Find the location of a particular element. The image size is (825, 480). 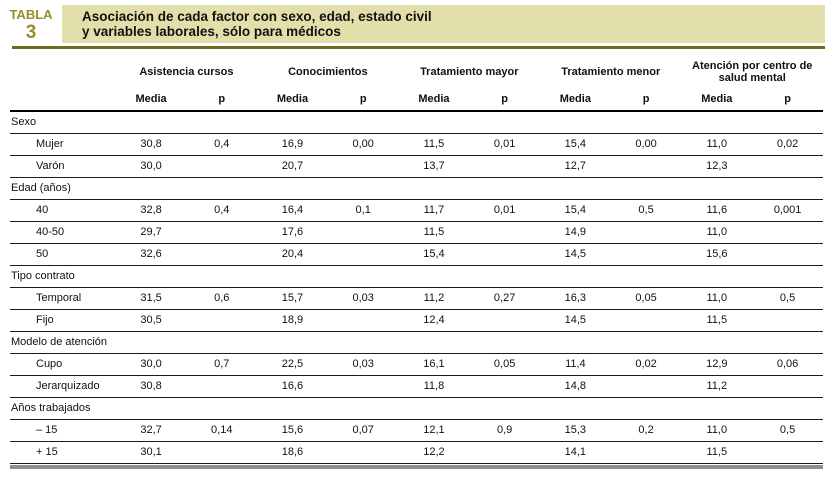

row-label: Mujer is located at coordinates (50, 144).